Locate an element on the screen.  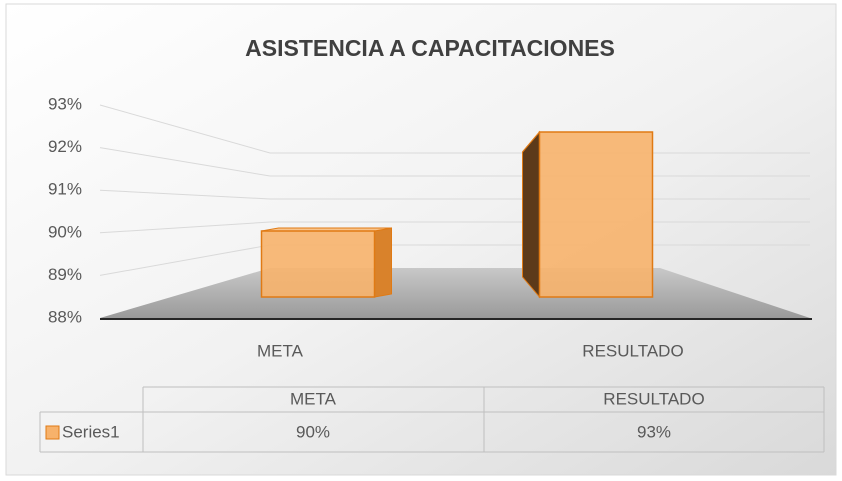
table-value: 93% is located at coordinates (654, 431).